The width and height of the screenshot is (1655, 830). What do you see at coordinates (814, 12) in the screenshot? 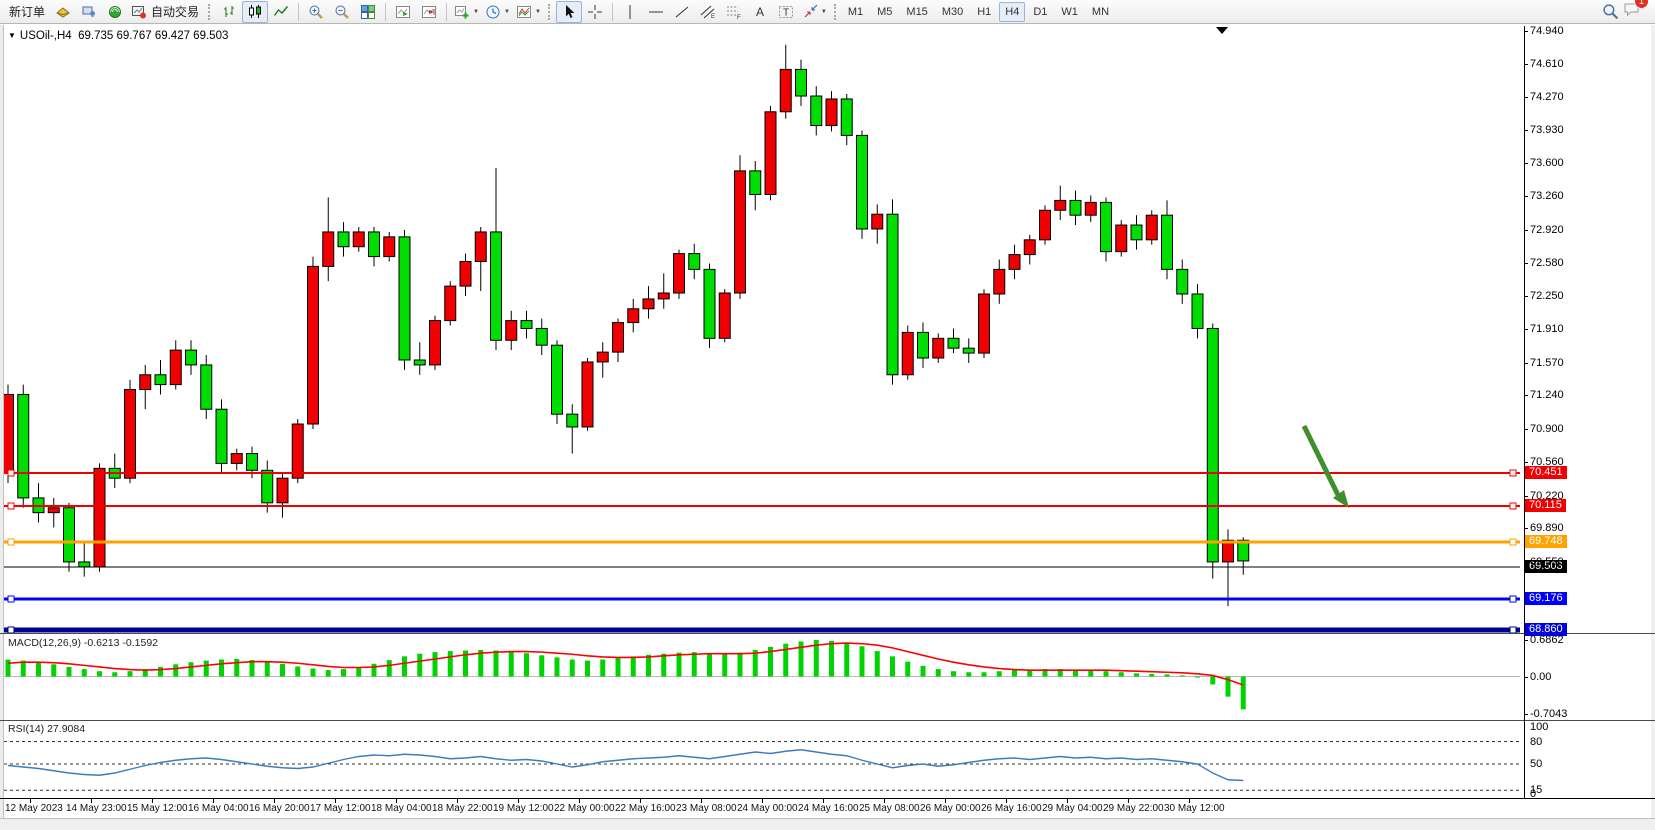
I see `arrows-tool-button: ▼` at bounding box center [814, 12].